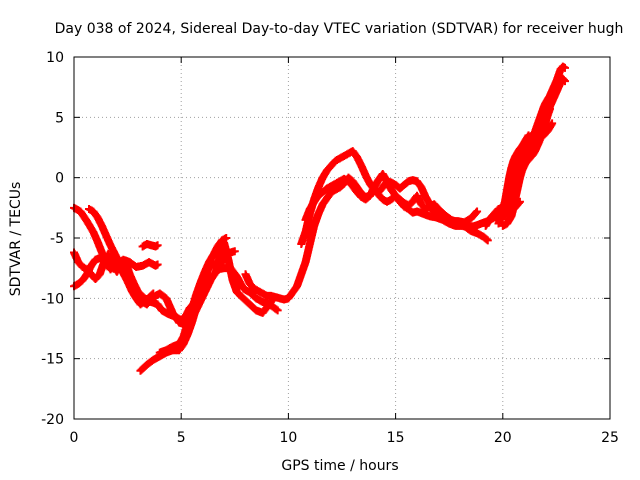  What do you see at coordinates (610, 438) in the screenshot?
I see `x-tick-label: 25` at bounding box center [610, 438].